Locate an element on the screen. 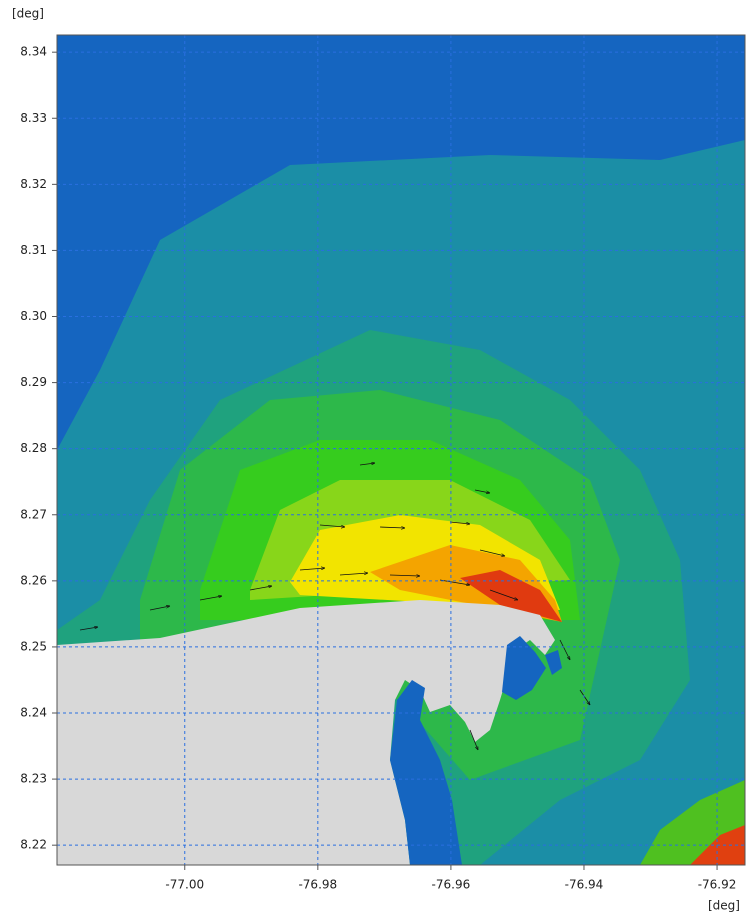 Image resolution: width=753 pixels, height=918 pixels. y-tick-label: 8.32 is located at coordinates (33, 184).